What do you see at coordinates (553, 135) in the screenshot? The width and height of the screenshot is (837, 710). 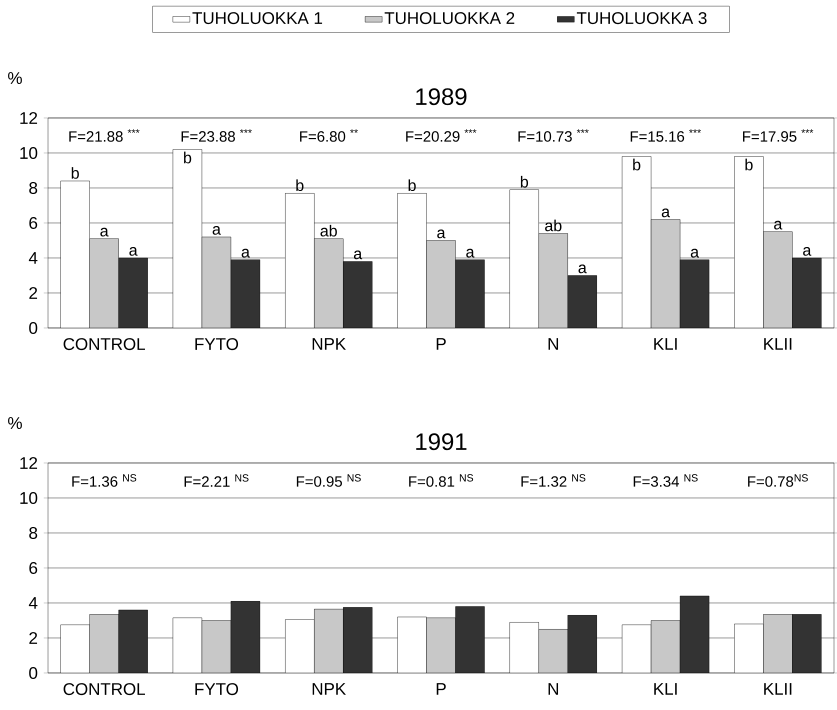 I see `annotation: F=10.73 $^{***}$` at bounding box center [553, 135].